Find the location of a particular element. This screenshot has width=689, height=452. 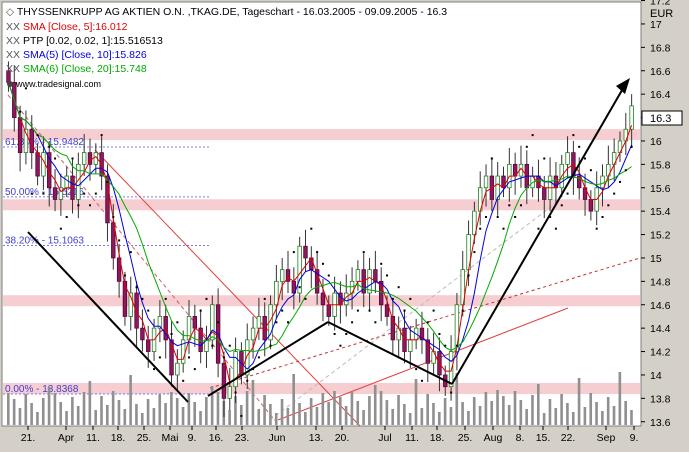

indicator-legend-item: XX SMA(6) [Close, 20]:15.748 is located at coordinates (76, 69).